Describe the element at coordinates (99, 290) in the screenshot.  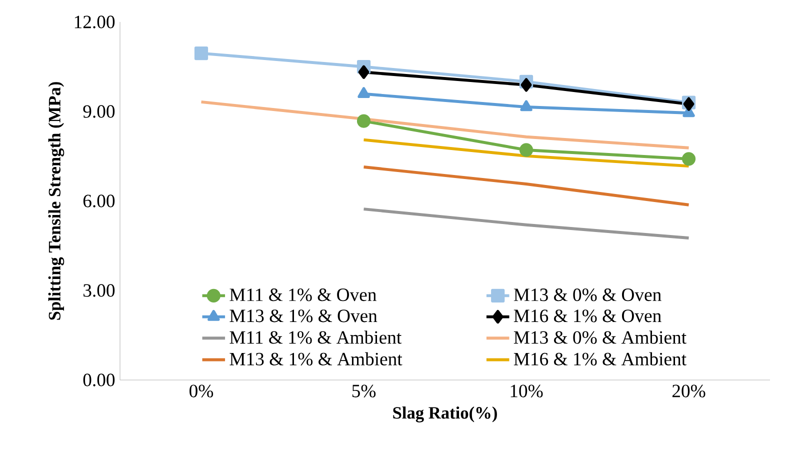
I see `y-tick-label: 3.00` at that location.